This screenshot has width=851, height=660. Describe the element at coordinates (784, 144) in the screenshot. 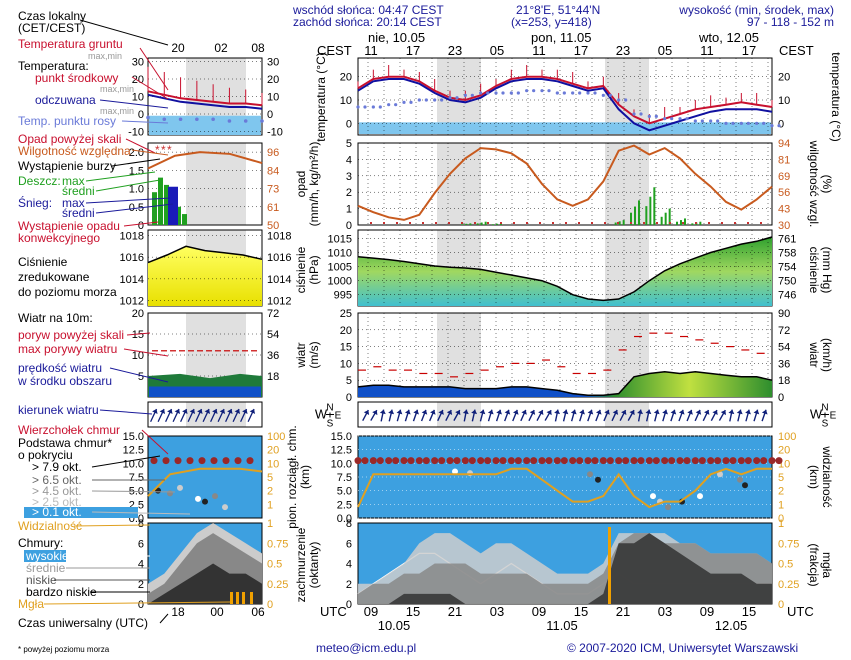

I see `y-tick-label: 94` at that location.